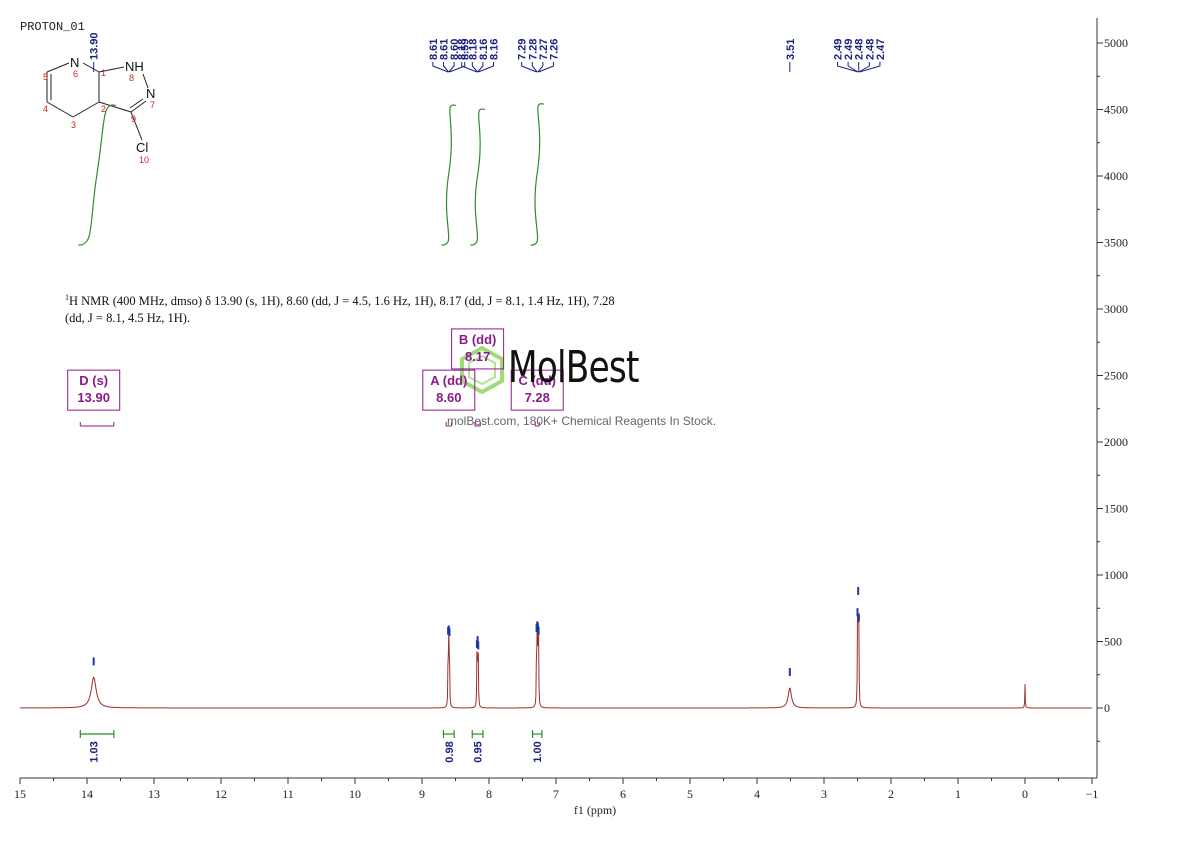  What do you see at coordinates (554, 49) in the screenshot?
I see `peak-label: 7.26` at bounding box center [554, 49].